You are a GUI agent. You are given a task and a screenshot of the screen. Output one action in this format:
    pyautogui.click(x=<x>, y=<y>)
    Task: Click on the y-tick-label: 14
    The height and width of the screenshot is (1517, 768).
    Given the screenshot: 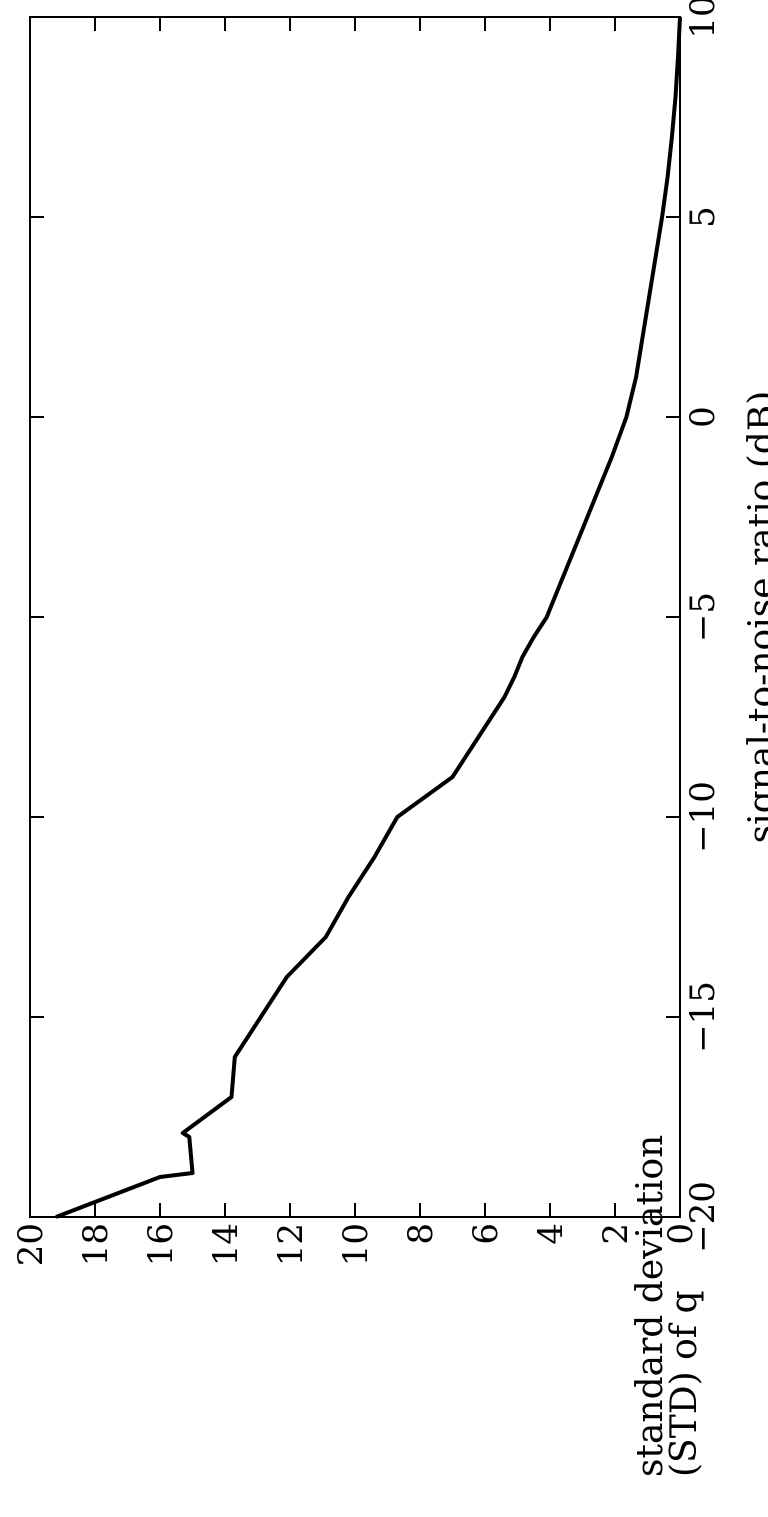 What is the action you would take?
    pyautogui.click(x=226, y=1244)
    